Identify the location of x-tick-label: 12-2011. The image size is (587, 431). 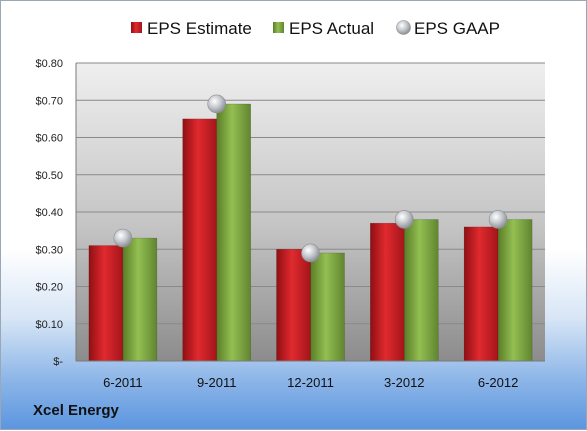
(310, 382).